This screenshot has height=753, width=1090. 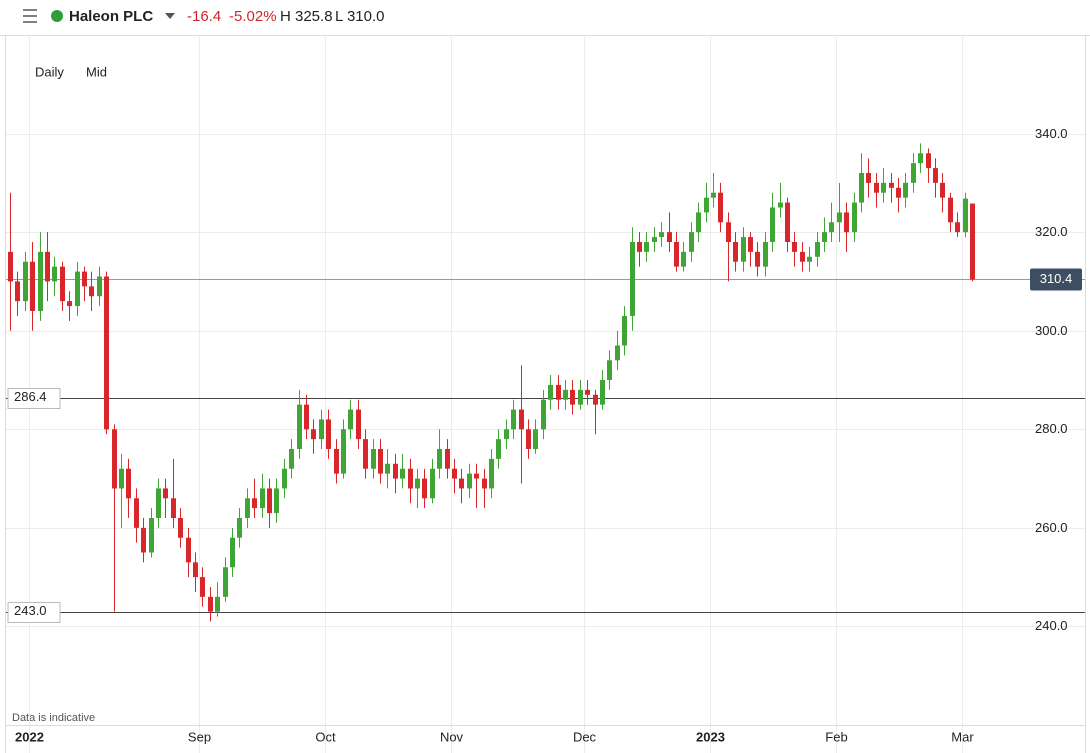 What do you see at coordinates (452, 736) in the screenshot?
I see `x-tick-label: Nov` at bounding box center [452, 736].